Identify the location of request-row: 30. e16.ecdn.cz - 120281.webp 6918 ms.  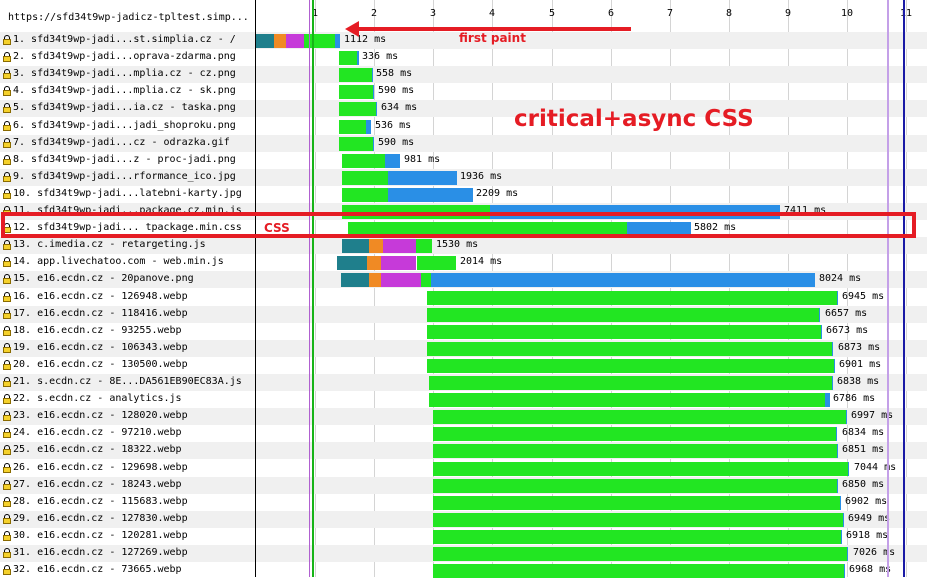
(463, 536).